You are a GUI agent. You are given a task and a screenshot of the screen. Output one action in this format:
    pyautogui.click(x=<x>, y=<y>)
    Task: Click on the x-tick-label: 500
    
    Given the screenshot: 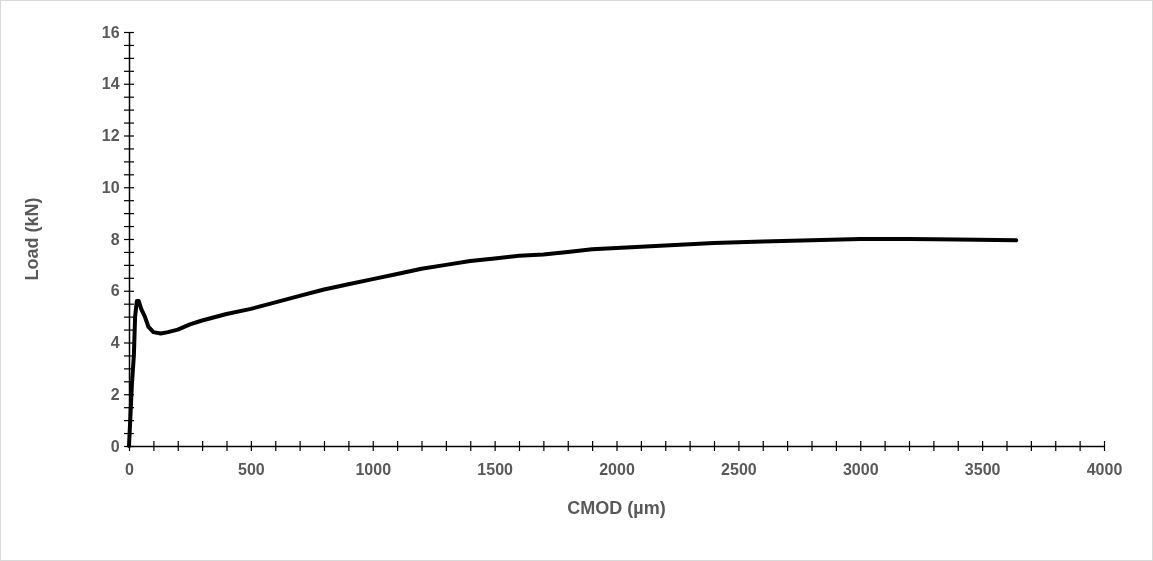 What is the action you would take?
    pyautogui.click(x=251, y=469)
    